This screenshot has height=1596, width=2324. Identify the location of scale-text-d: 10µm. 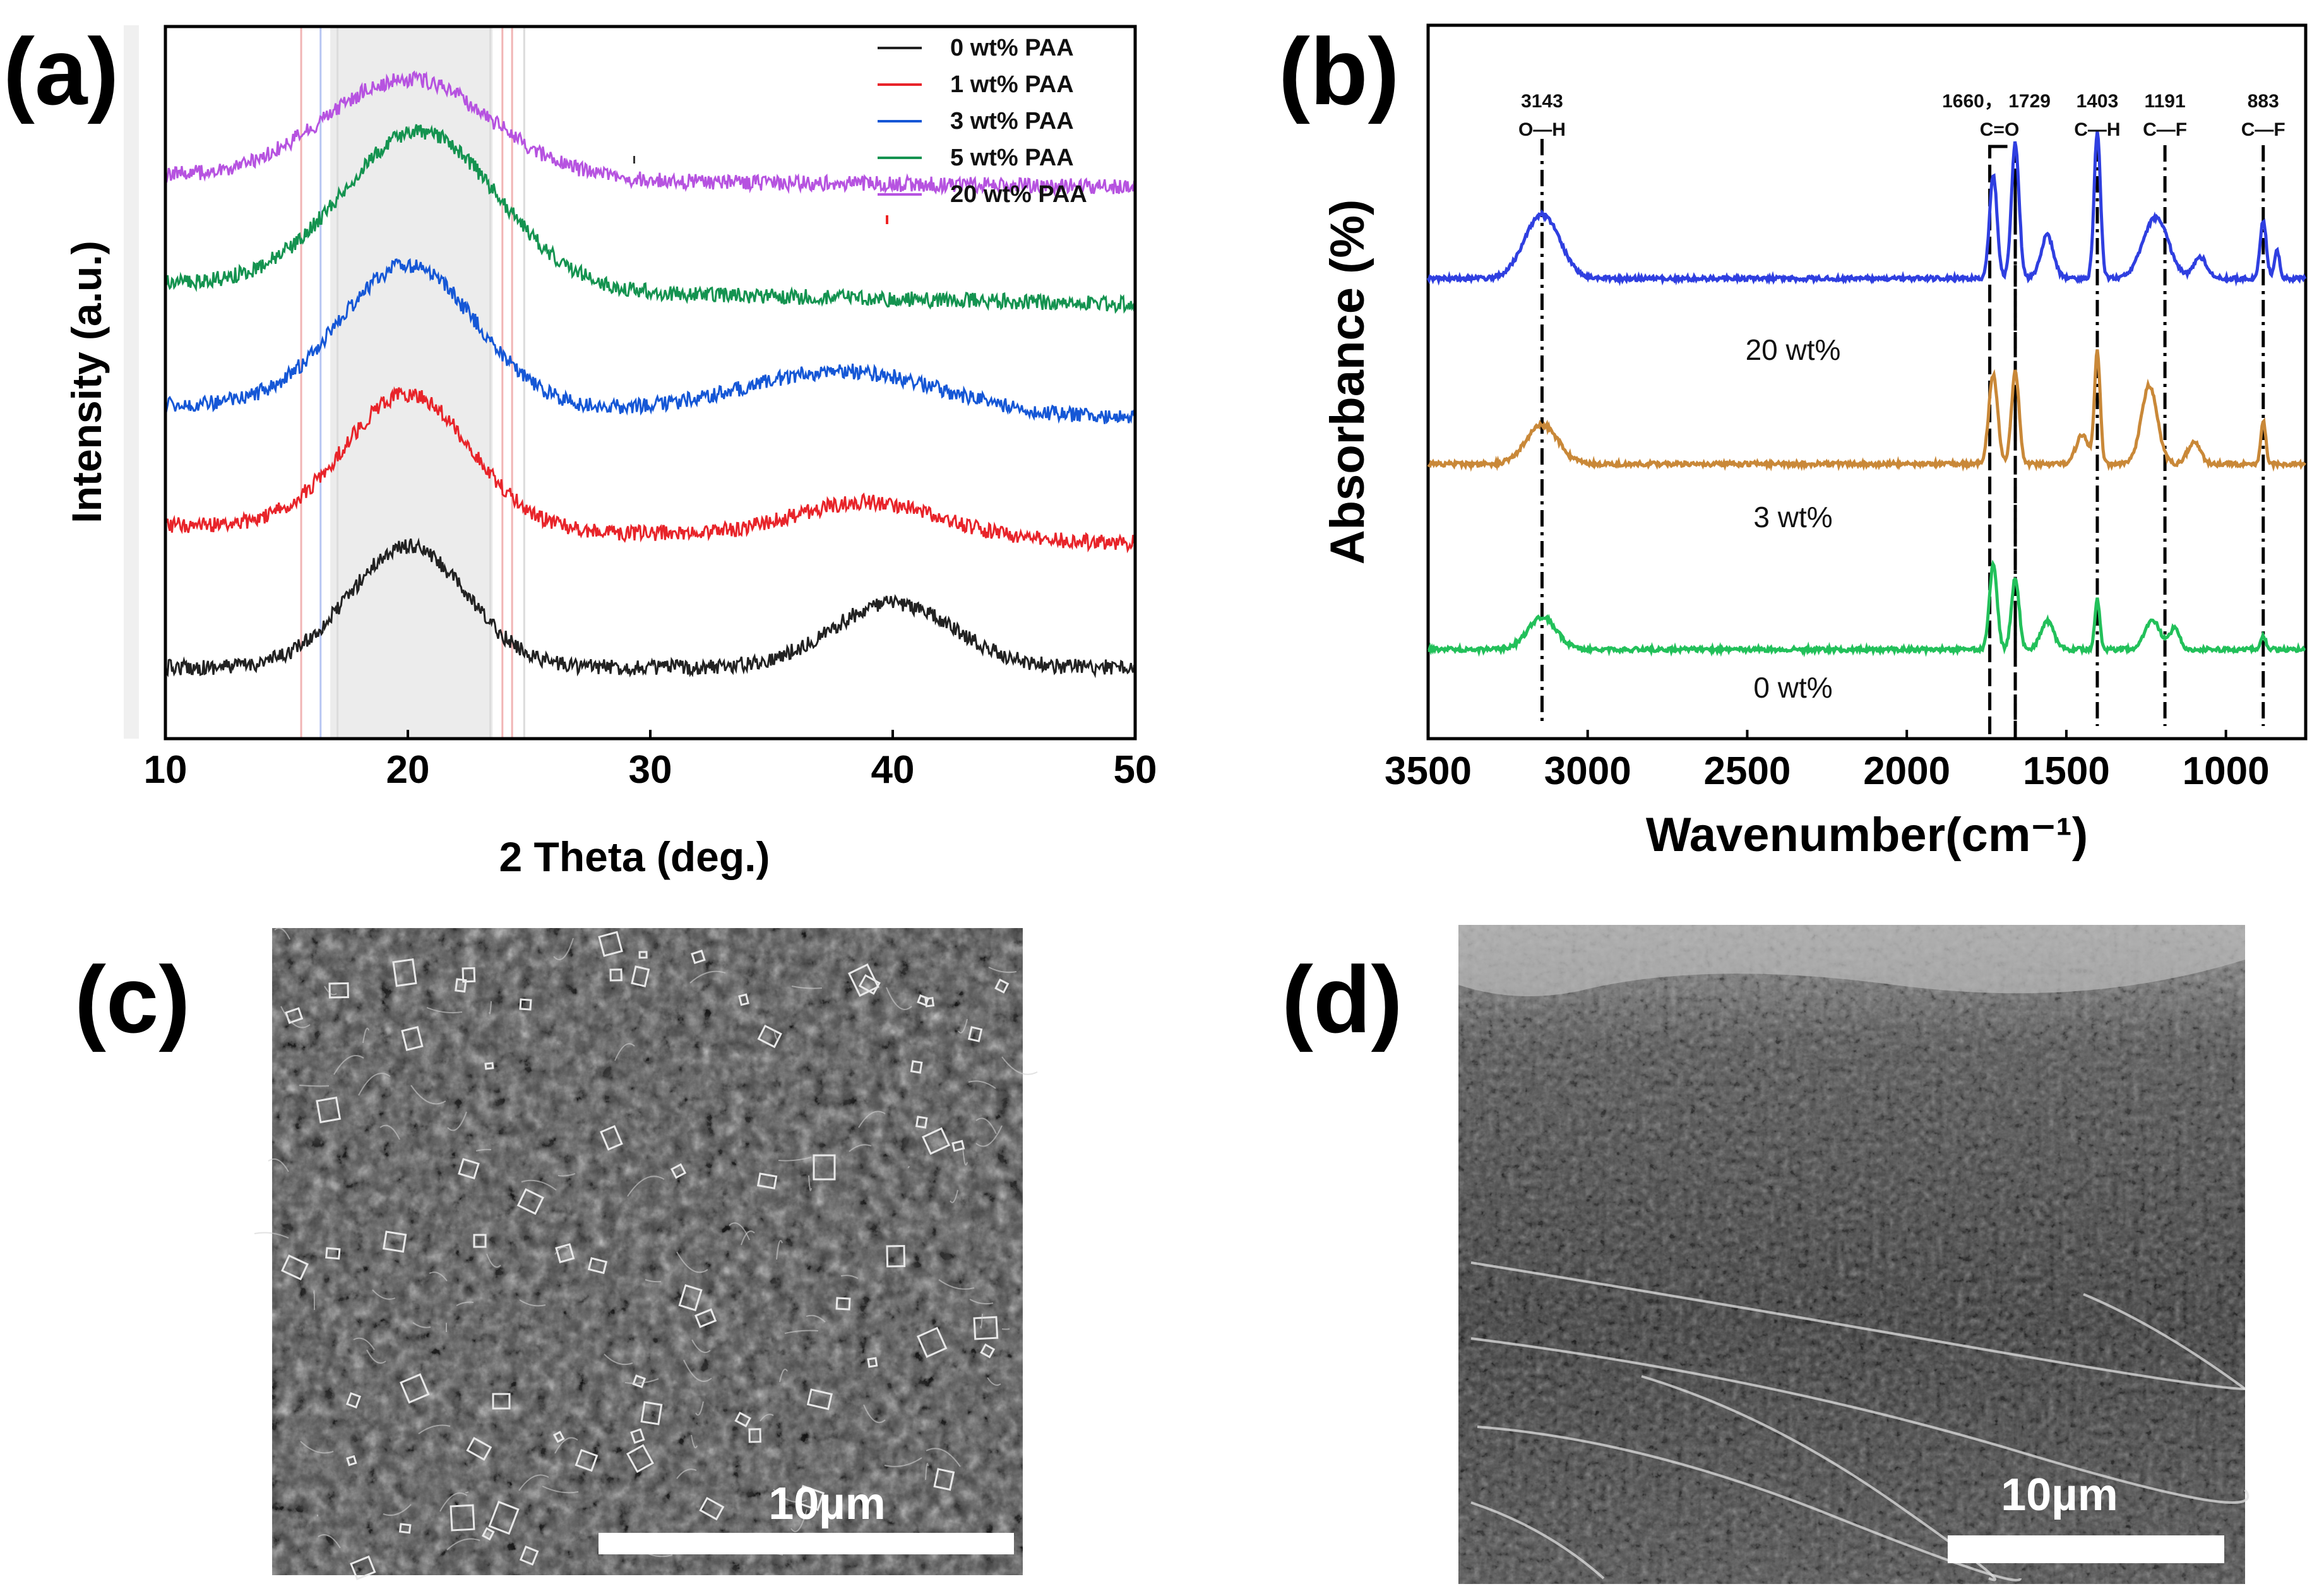
(2059, 1495).